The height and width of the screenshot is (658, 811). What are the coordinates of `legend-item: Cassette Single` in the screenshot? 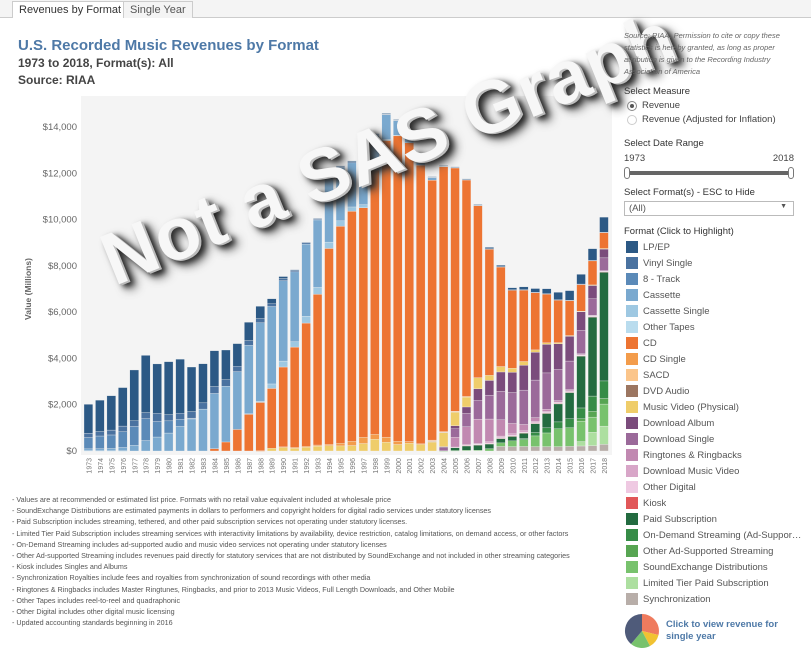 It's located at (714, 311).